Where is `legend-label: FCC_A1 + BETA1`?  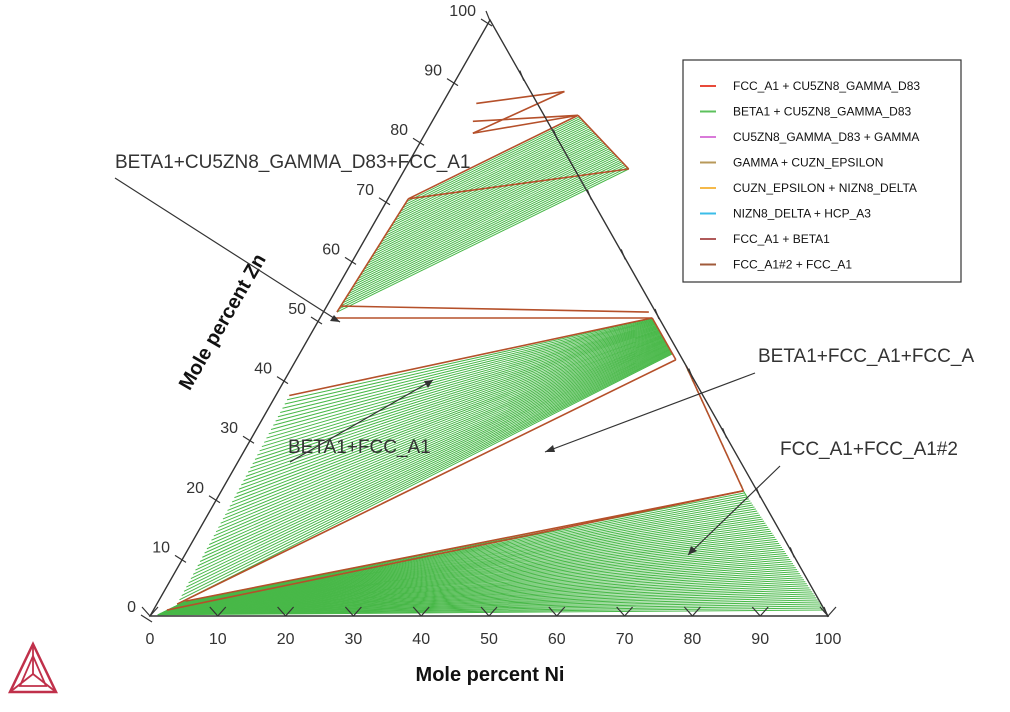
legend-label: FCC_A1 + BETA1 is located at coordinates (781, 239).